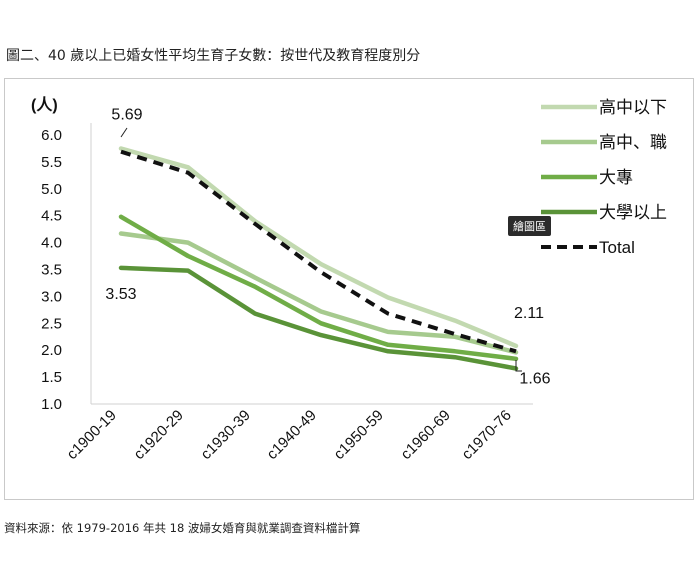 This screenshot has width=700, height=568. What do you see at coordinates (633, 212) in the screenshot?
I see `legend-label: 大學以上` at bounding box center [633, 212].